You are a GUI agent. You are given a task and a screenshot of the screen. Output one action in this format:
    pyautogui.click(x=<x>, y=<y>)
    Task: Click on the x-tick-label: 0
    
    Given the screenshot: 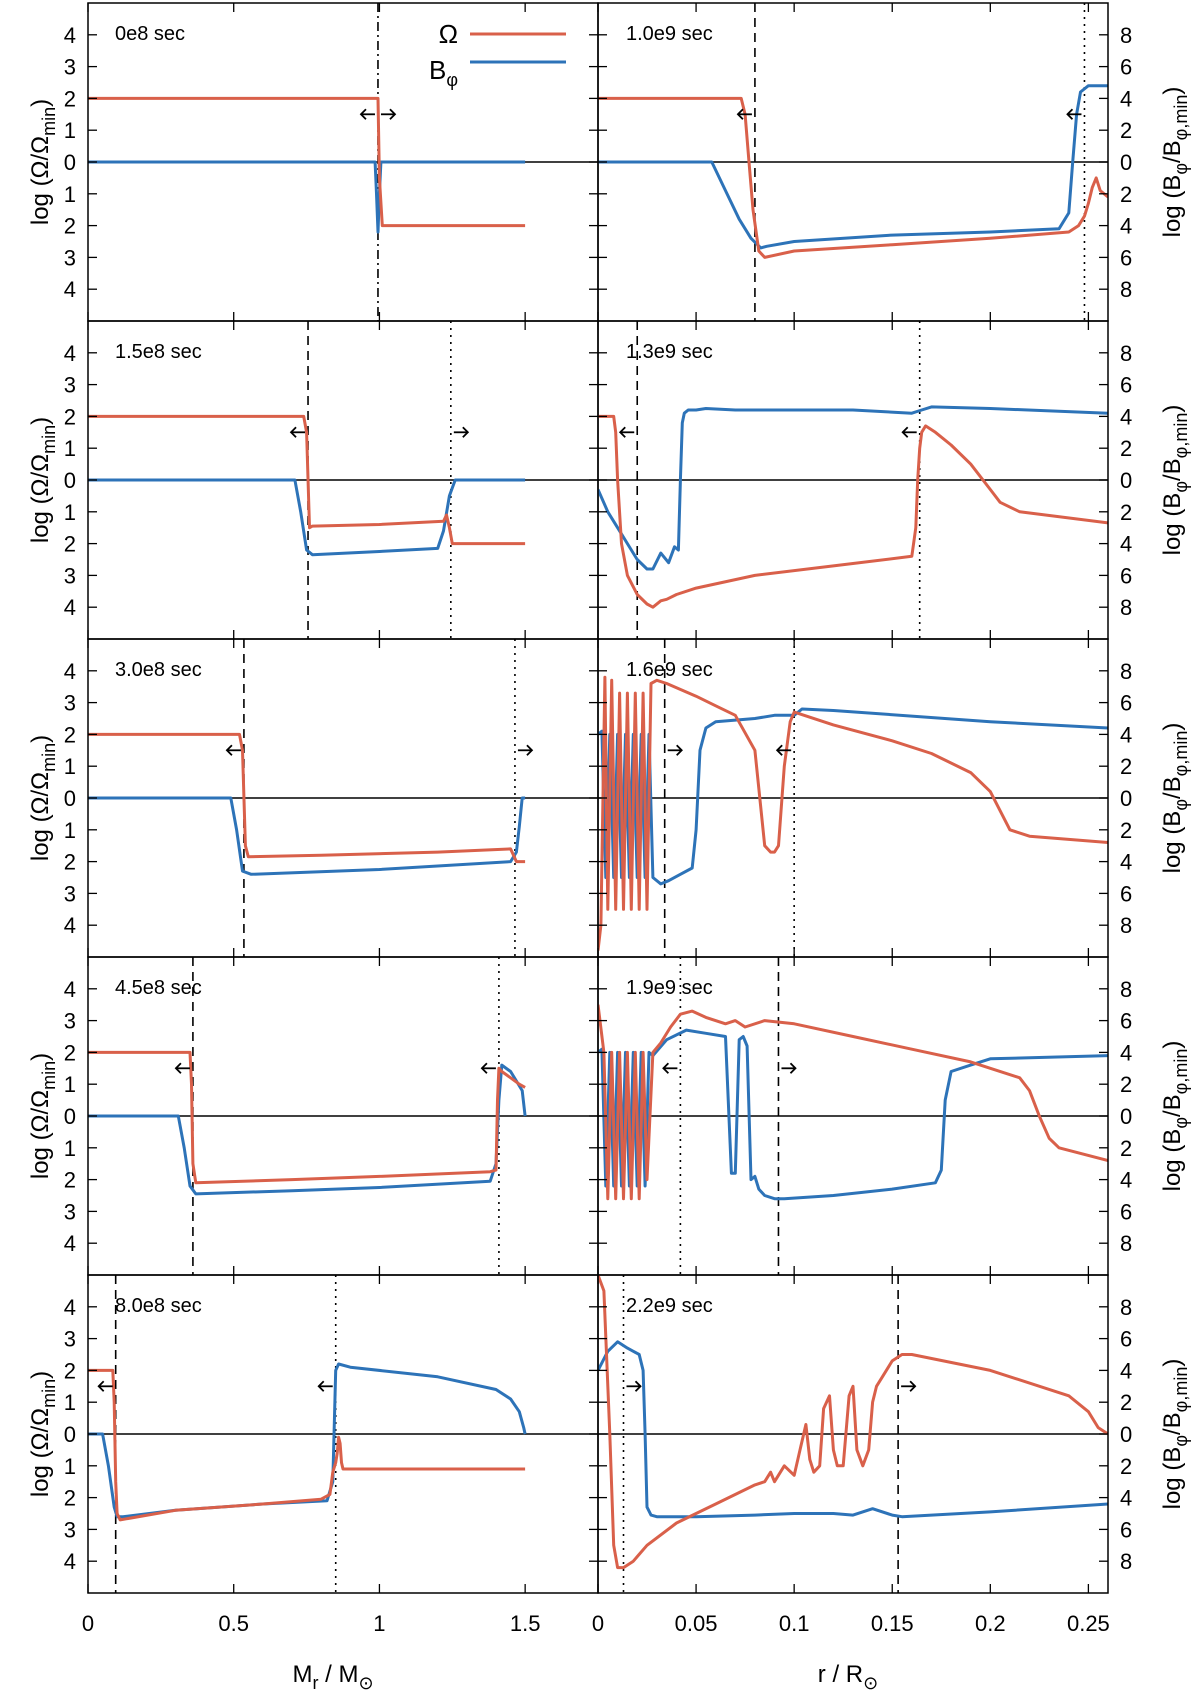 What is the action you would take?
    pyautogui.click(x=598, y=1623)
    